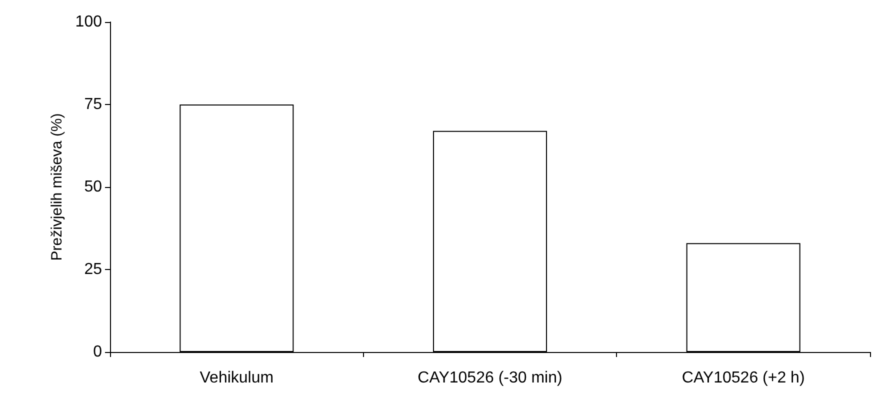 This screenshot has width=886, height=401. What do you see at coordinates (88, 22) in the screenshot?
I see `y-tick-label: 100` at bounding box center [88, 22].